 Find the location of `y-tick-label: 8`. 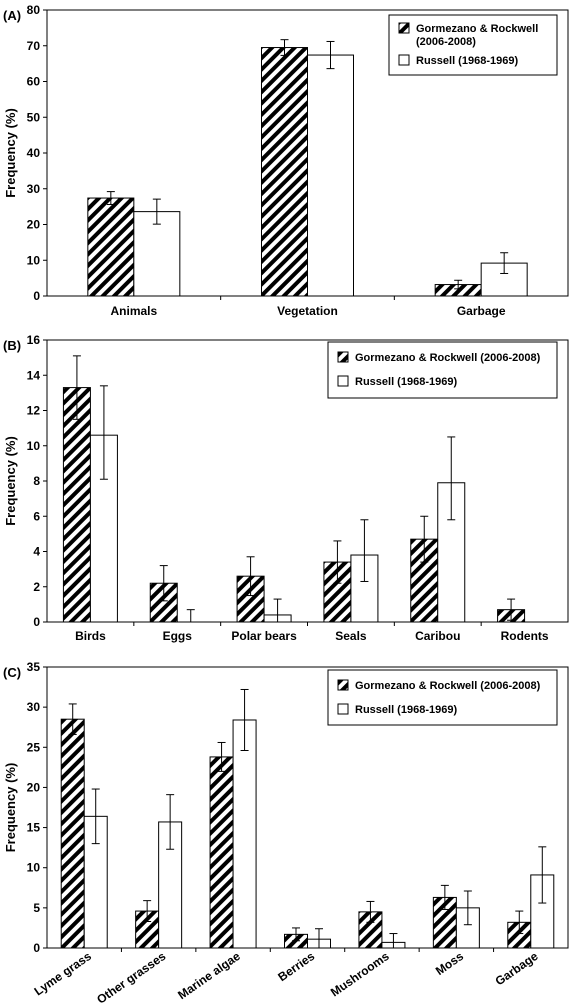

y-tick-label: 8 is located at coordinates (36, 481).